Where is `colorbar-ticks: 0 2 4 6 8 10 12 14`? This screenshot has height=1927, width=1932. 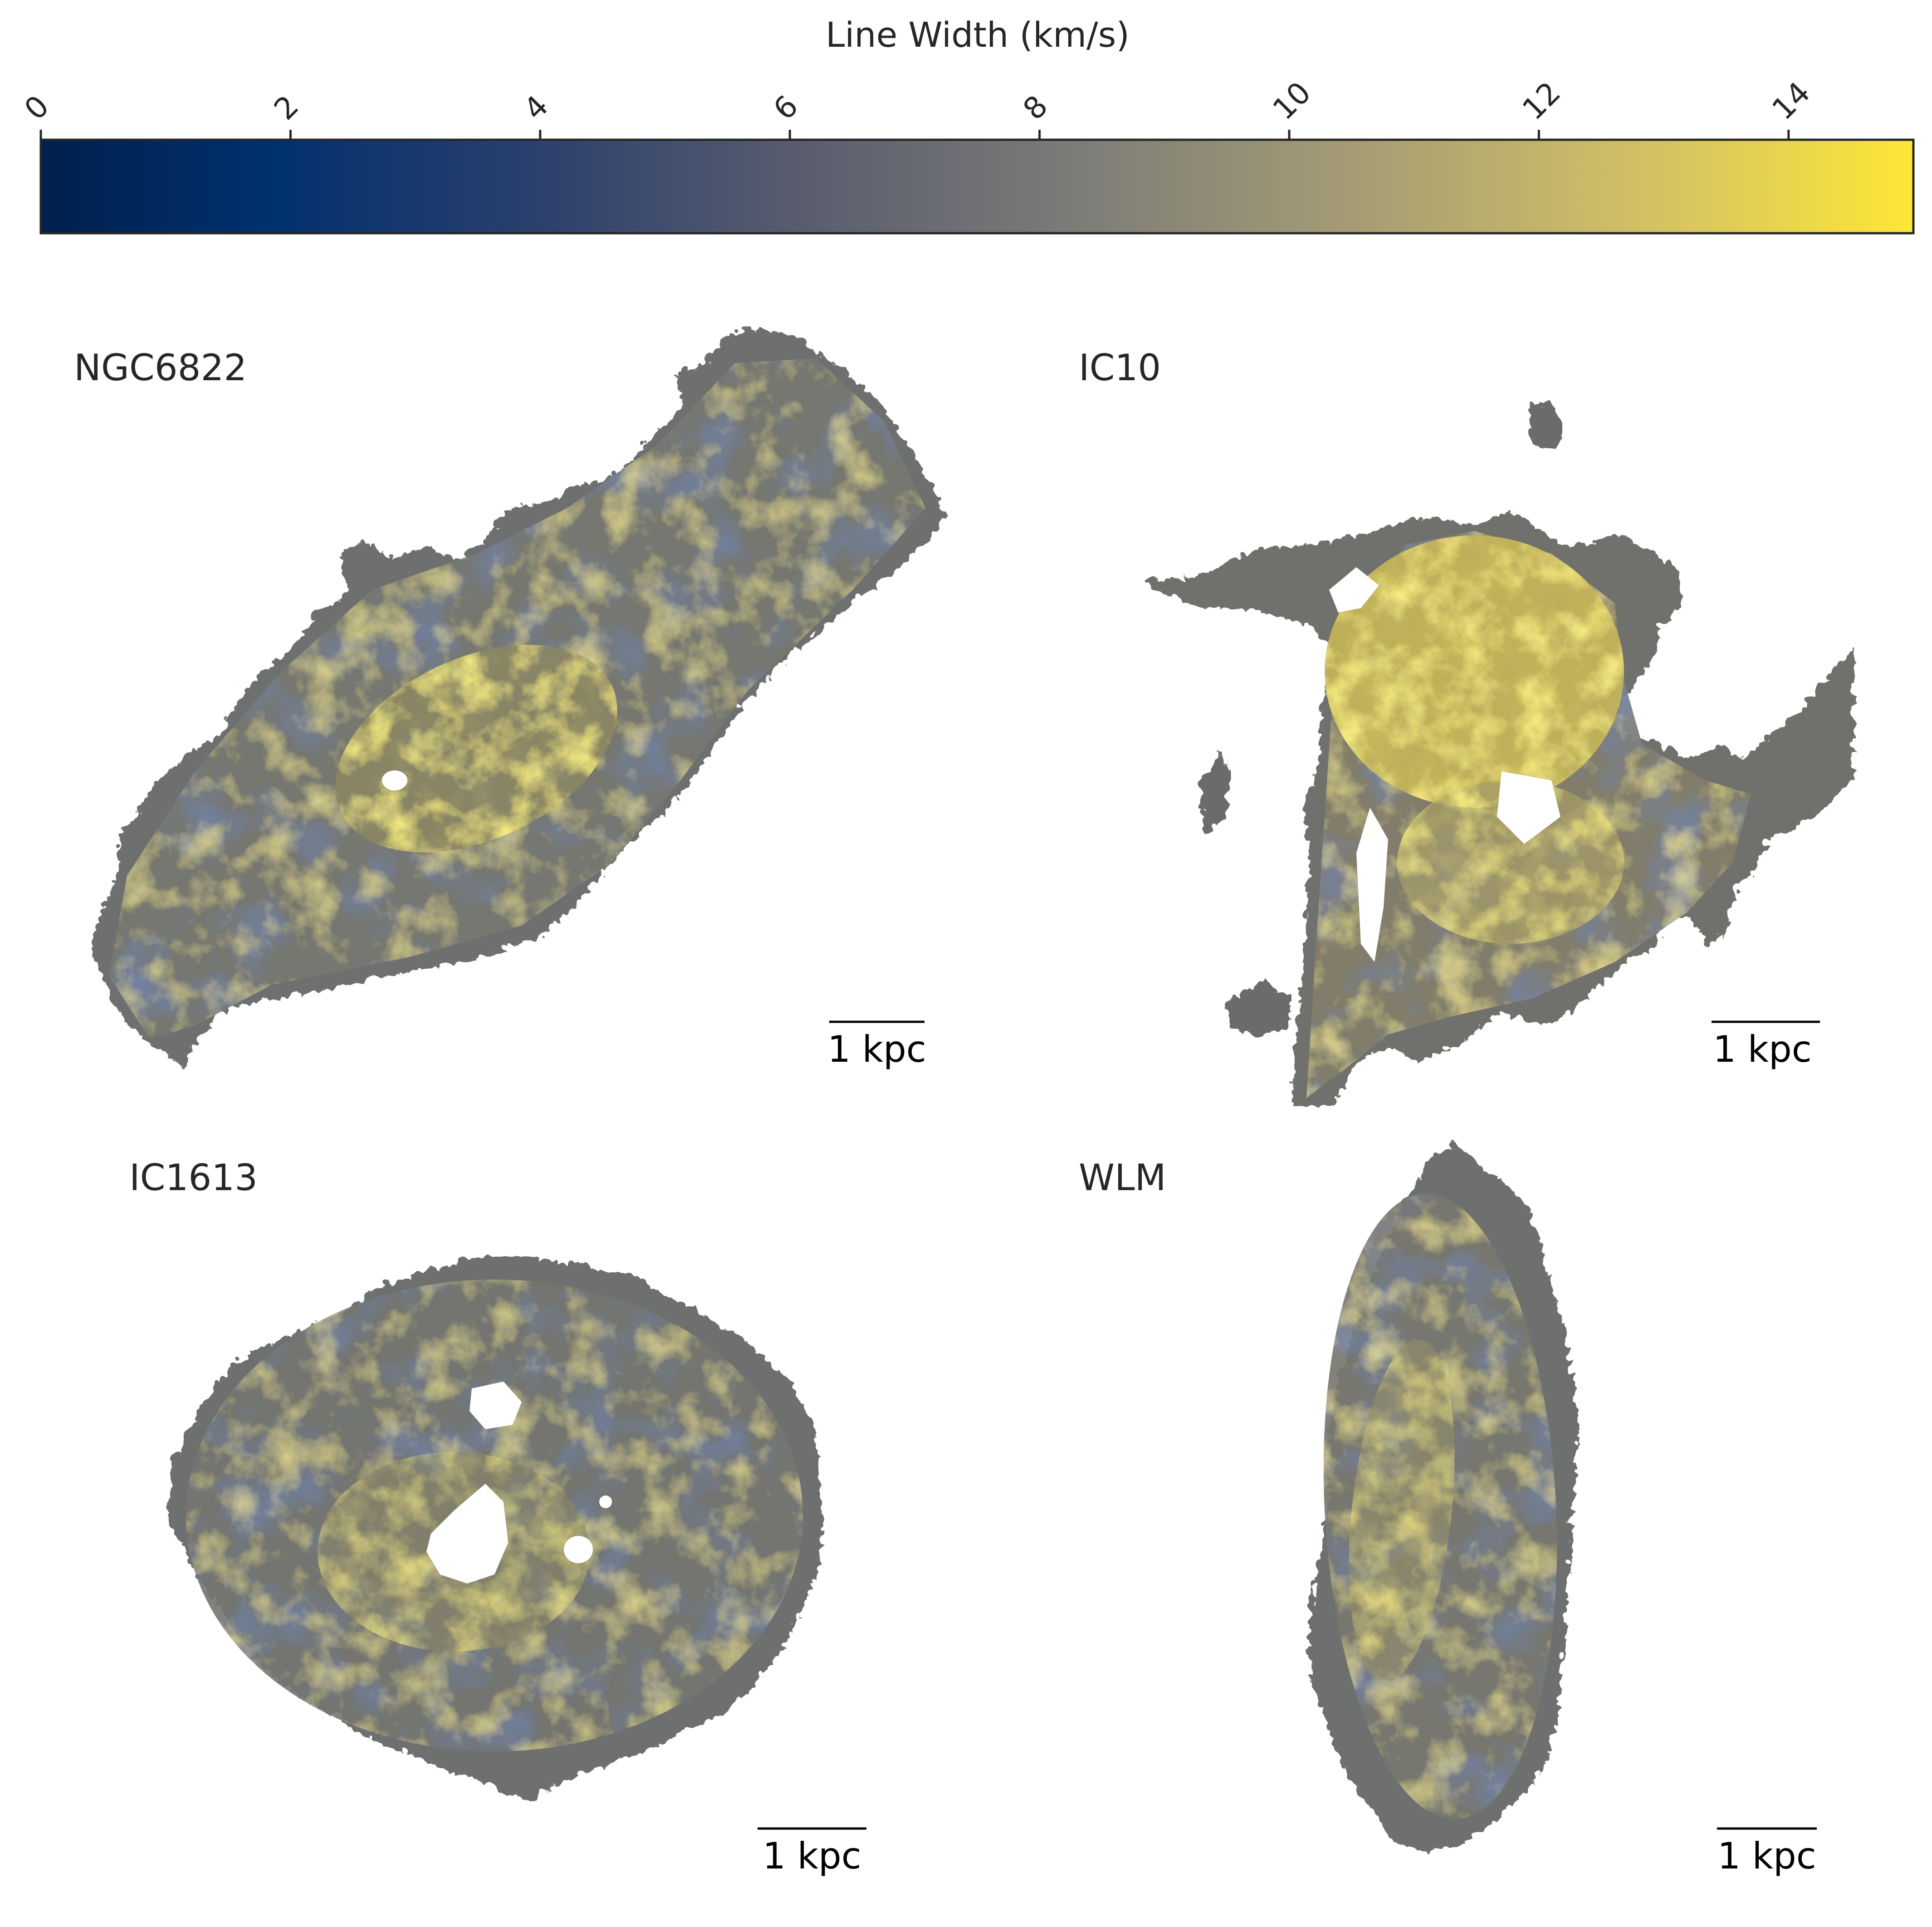 colorbar-ticks: 0 2 4 6 8 10 12 14 is located at coordinates (917, 107).